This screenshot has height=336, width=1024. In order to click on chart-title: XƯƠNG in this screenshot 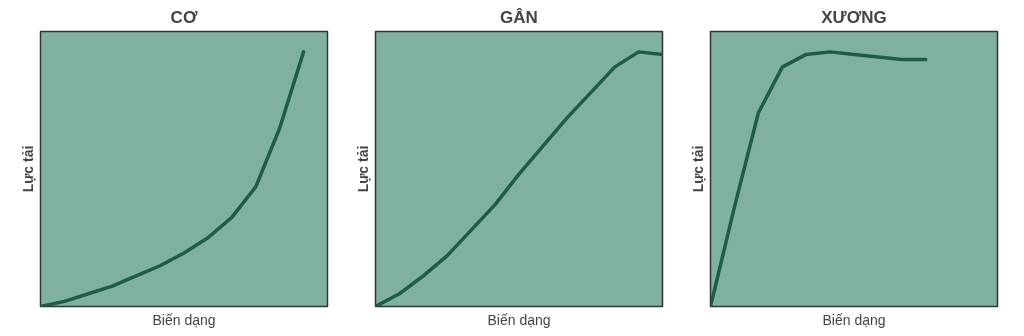, I will do `click(854, 17)`.